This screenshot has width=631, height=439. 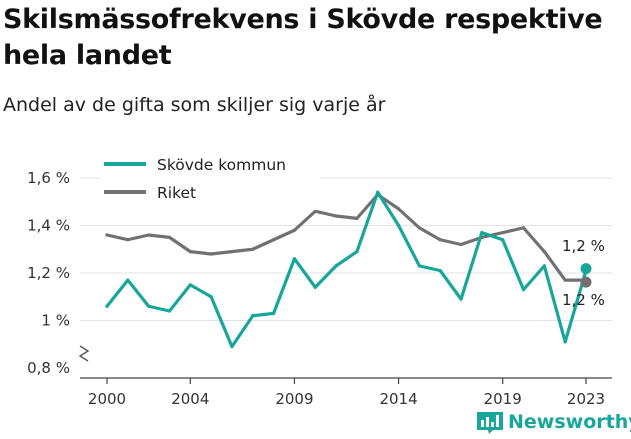 What do you see at coordinates (84, 353) in the screenshot?
I see `axis-break-icon` at bounding box center [84, 353].